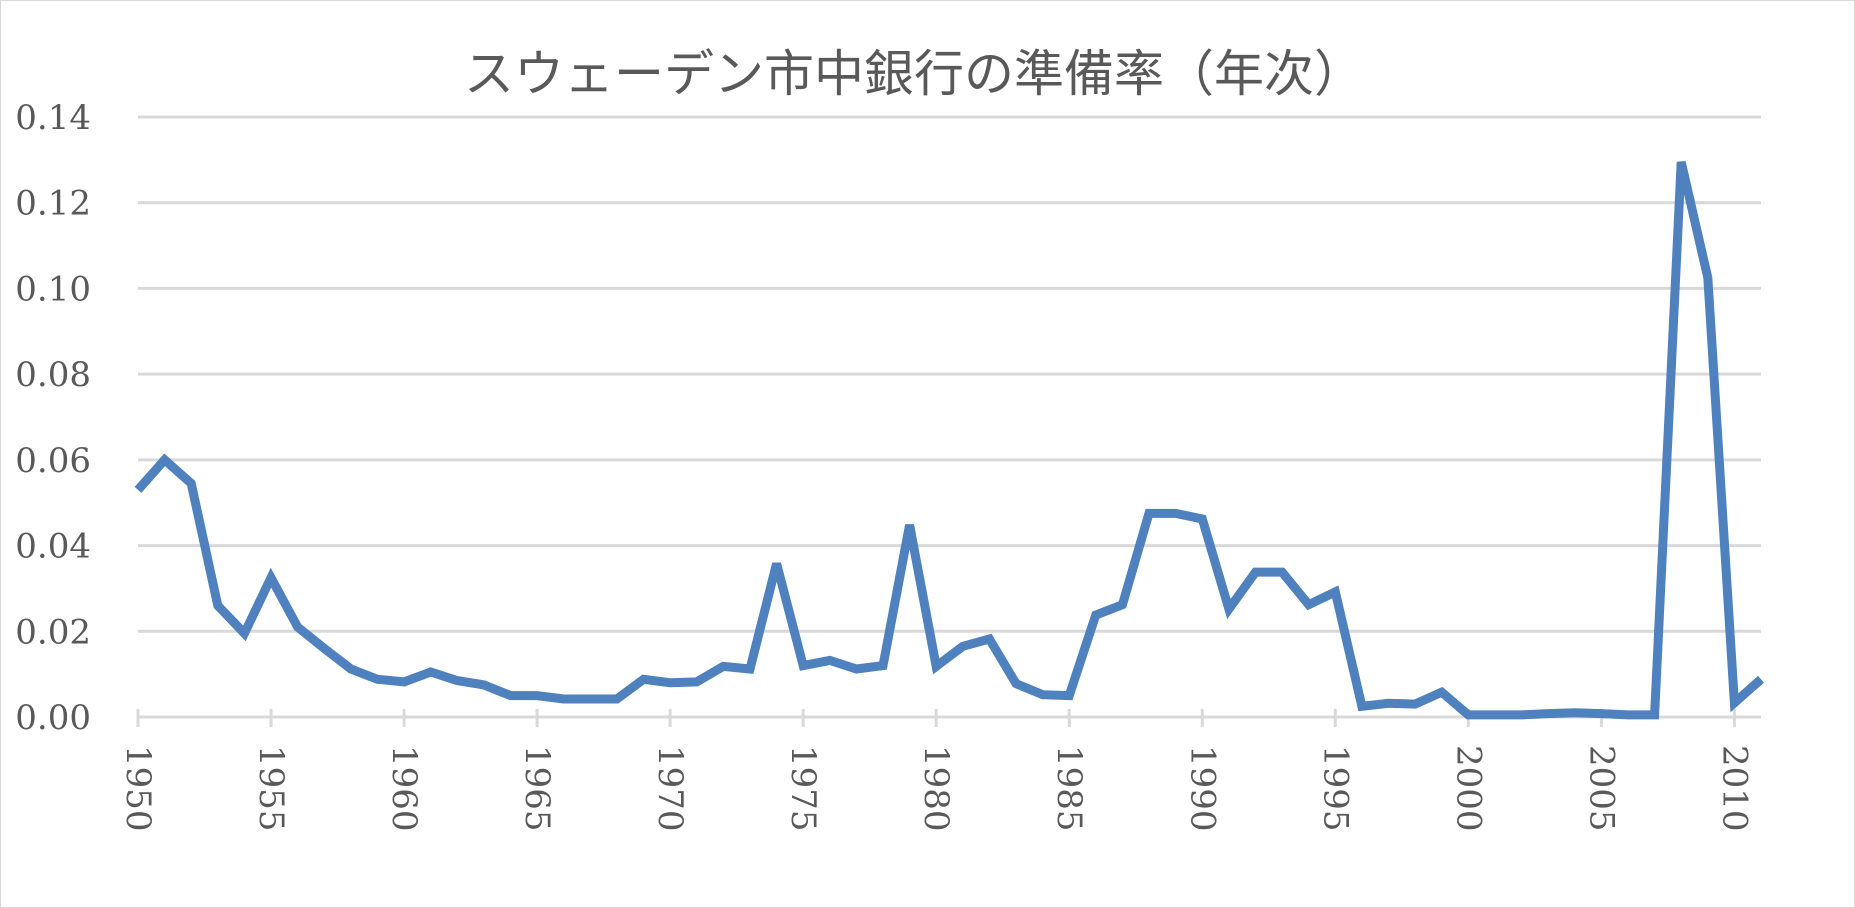  Describe the element at coordinates (1734, 788) in the screenshot. I see `x-tick-label: 2010` at that location.